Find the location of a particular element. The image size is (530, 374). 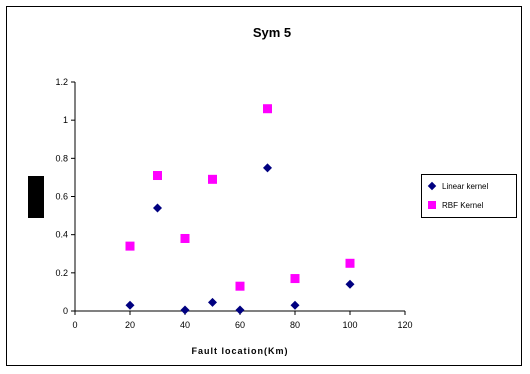

y-tick-label: 1 is located at coordinates (65, 120).